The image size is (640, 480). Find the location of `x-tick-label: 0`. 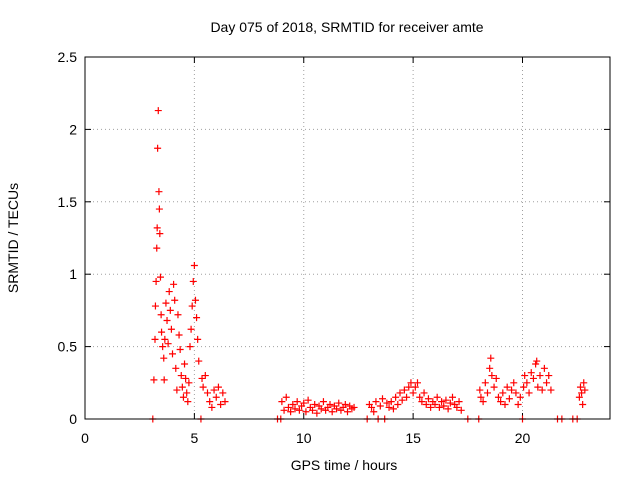

x-tick-label: 0 is located at coordinates (85, 438).